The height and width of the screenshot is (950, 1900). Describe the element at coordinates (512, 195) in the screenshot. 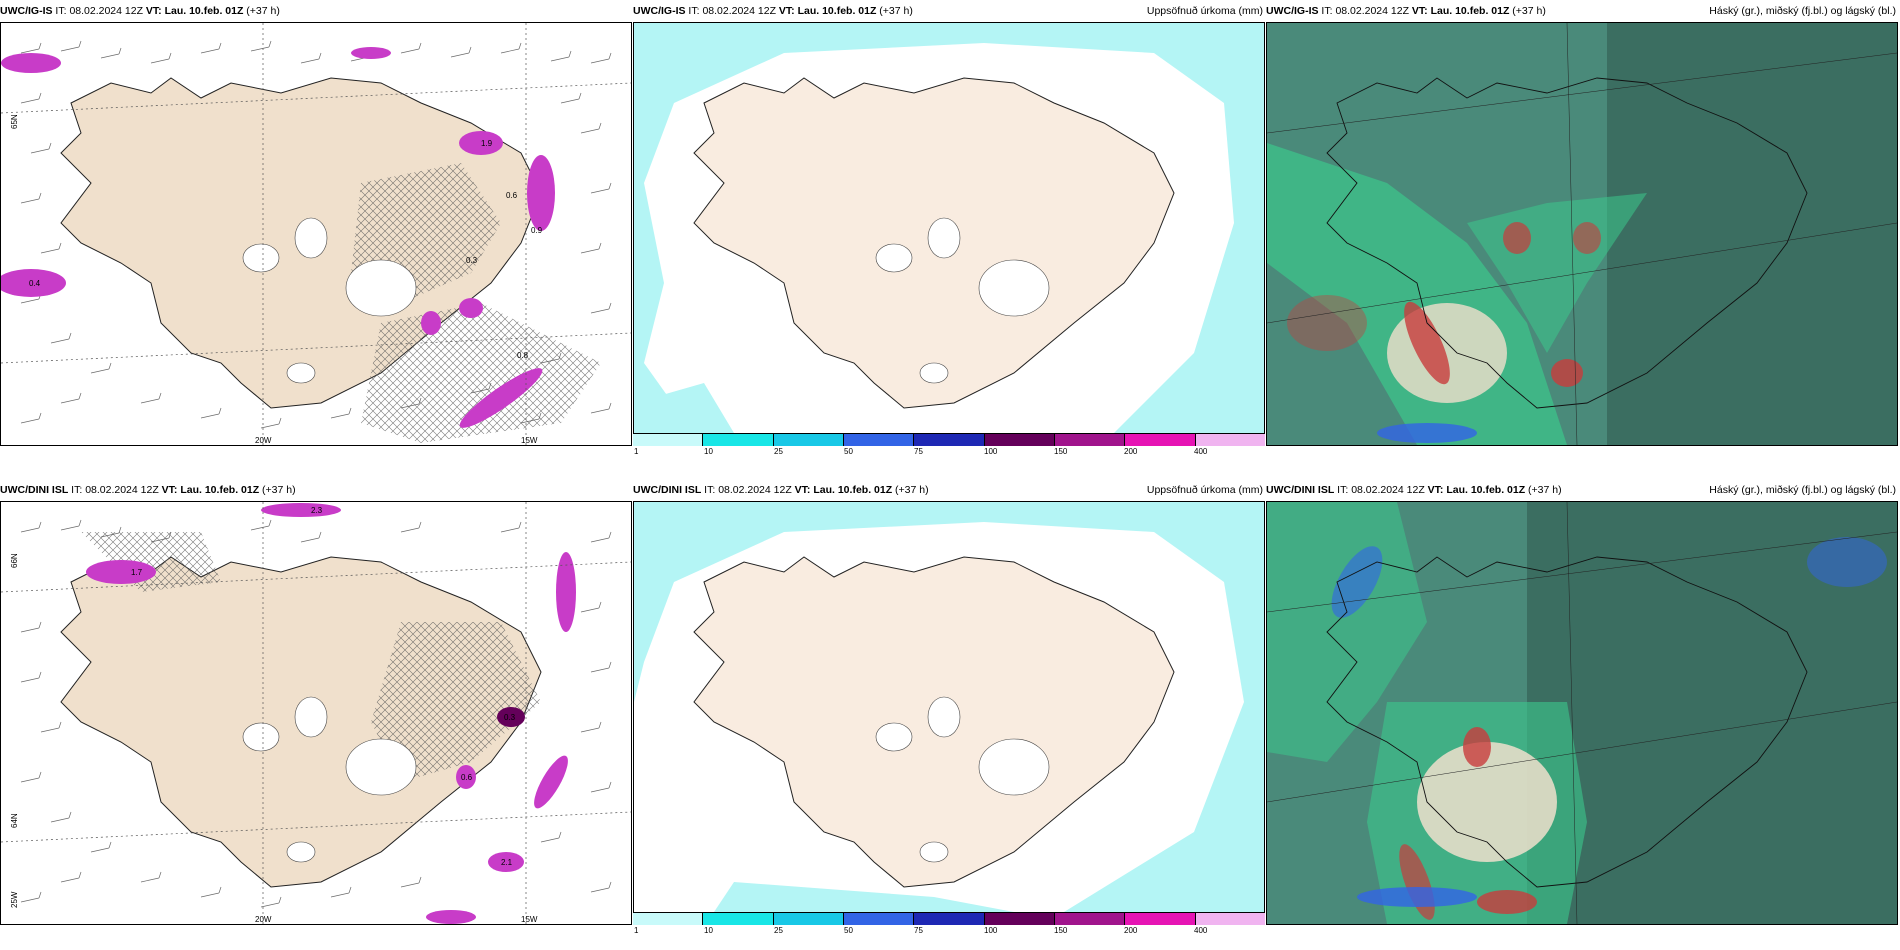

I see `value-label: 0.6` at that location.